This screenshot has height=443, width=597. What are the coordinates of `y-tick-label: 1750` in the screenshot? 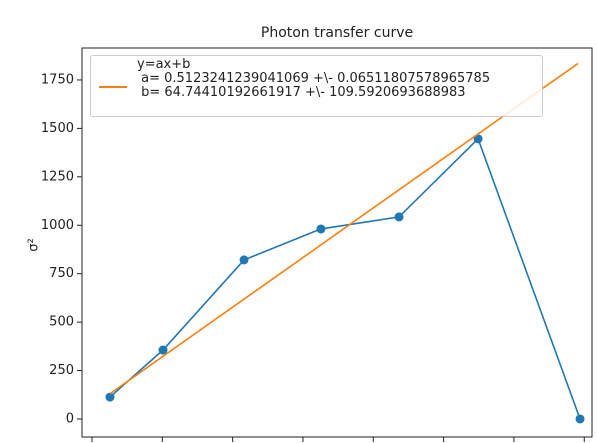 It's located at (57, 79).